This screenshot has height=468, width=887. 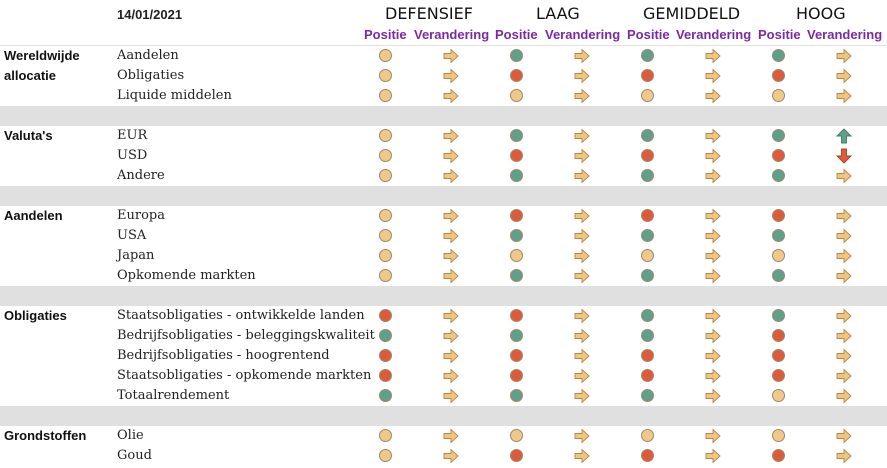 I want to click on profile-gemiddeld: GEMIDDELD, so click(x=692, y=13).